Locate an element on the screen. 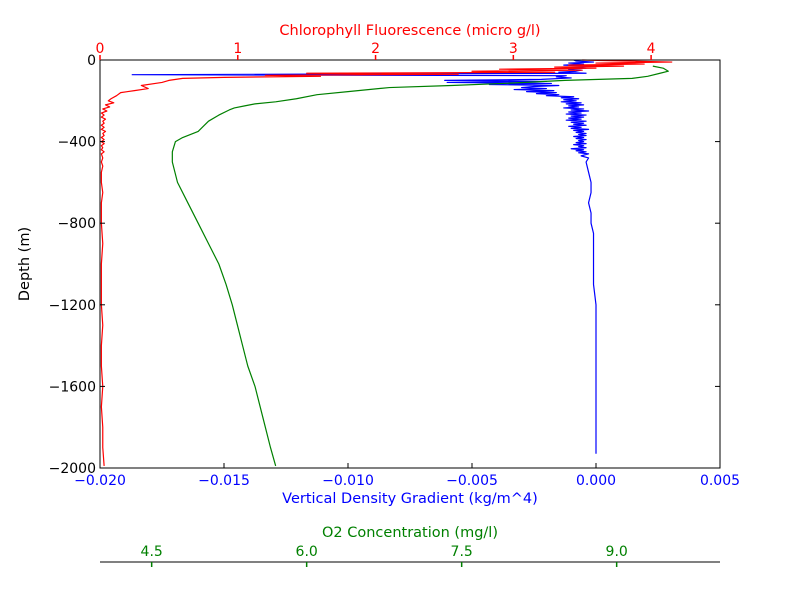 This screenshot has height=600, width=800. depth-tick-label: −1600 is located at coordinates (72, 387).